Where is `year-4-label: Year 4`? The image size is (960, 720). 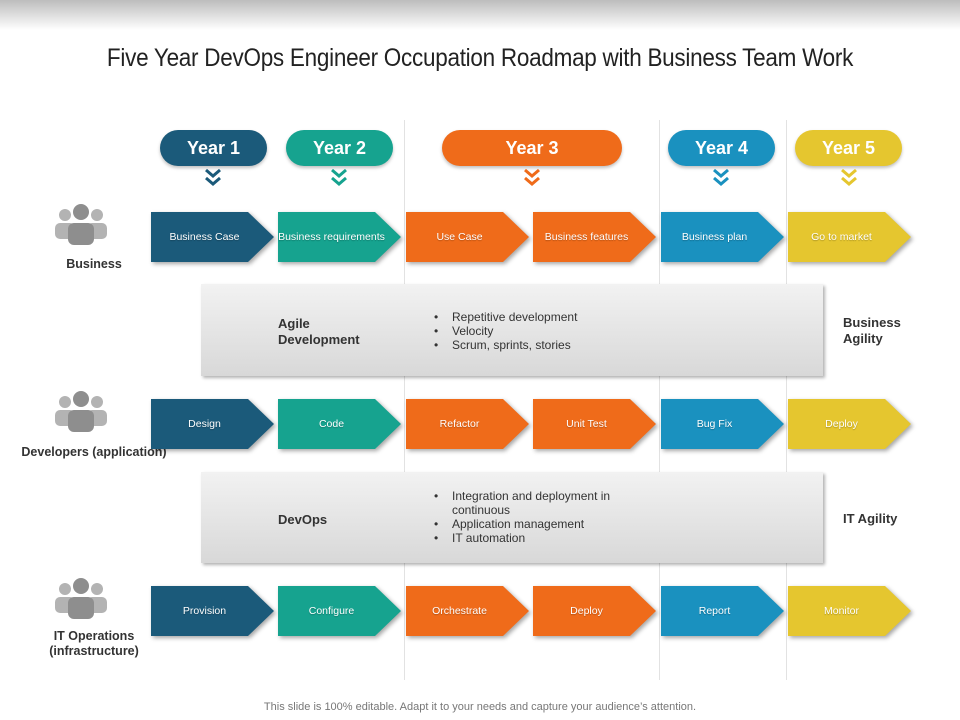 year-4-label: Year 4 is located at coordinates (721, 147).